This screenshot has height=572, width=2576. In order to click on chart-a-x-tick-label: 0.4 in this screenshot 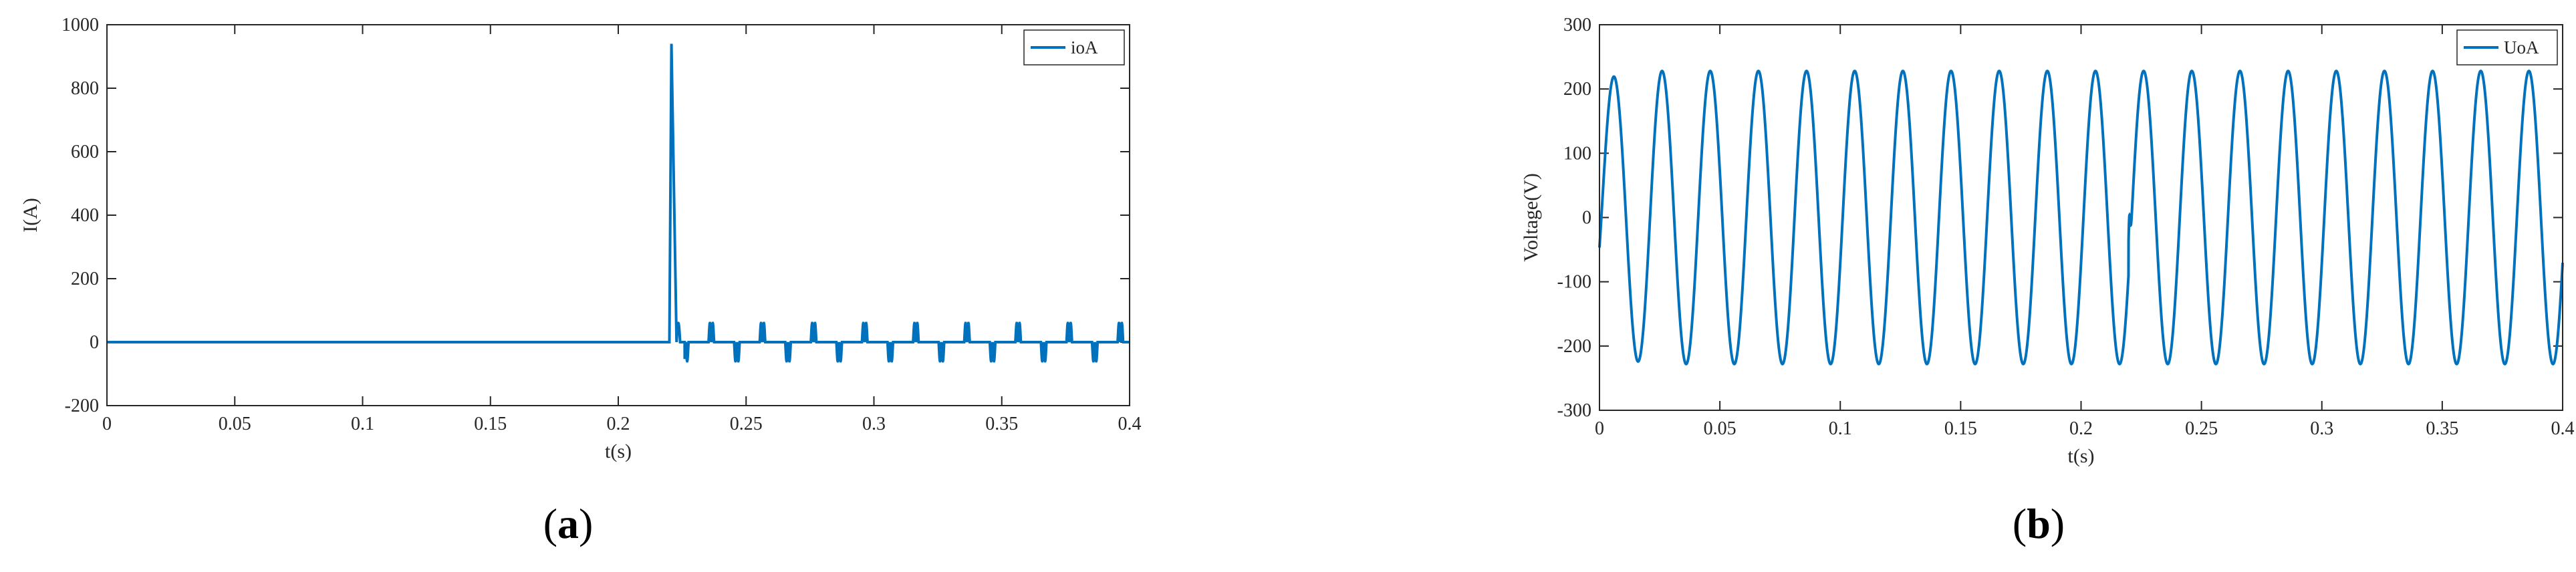, I will do `click(1130, 424)`.